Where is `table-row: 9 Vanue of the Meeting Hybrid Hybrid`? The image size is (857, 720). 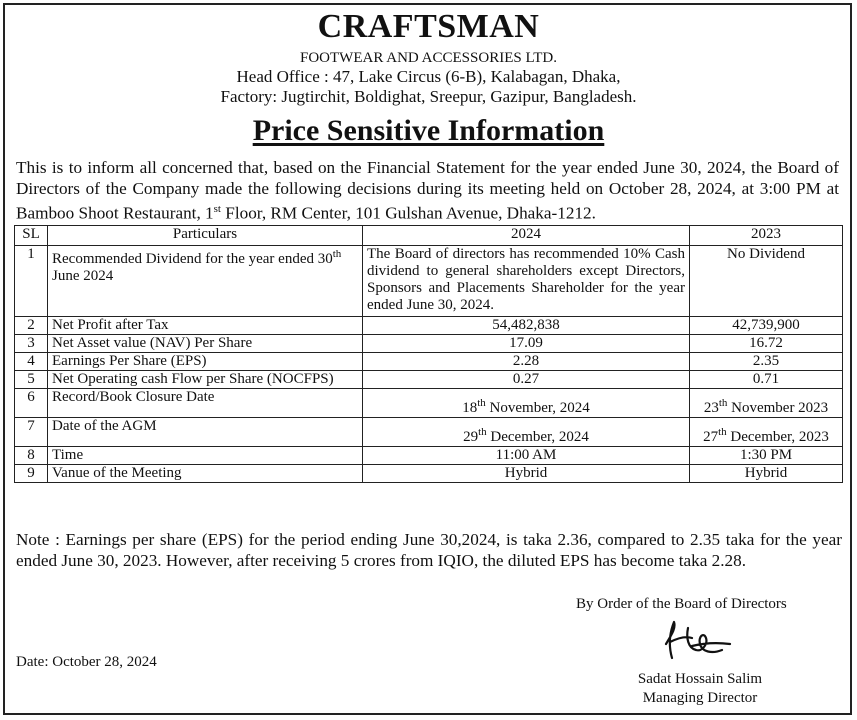
table-row: 9 Vanue of the Meeting Hybrid Hybrid is located at coordinates (428, 473).